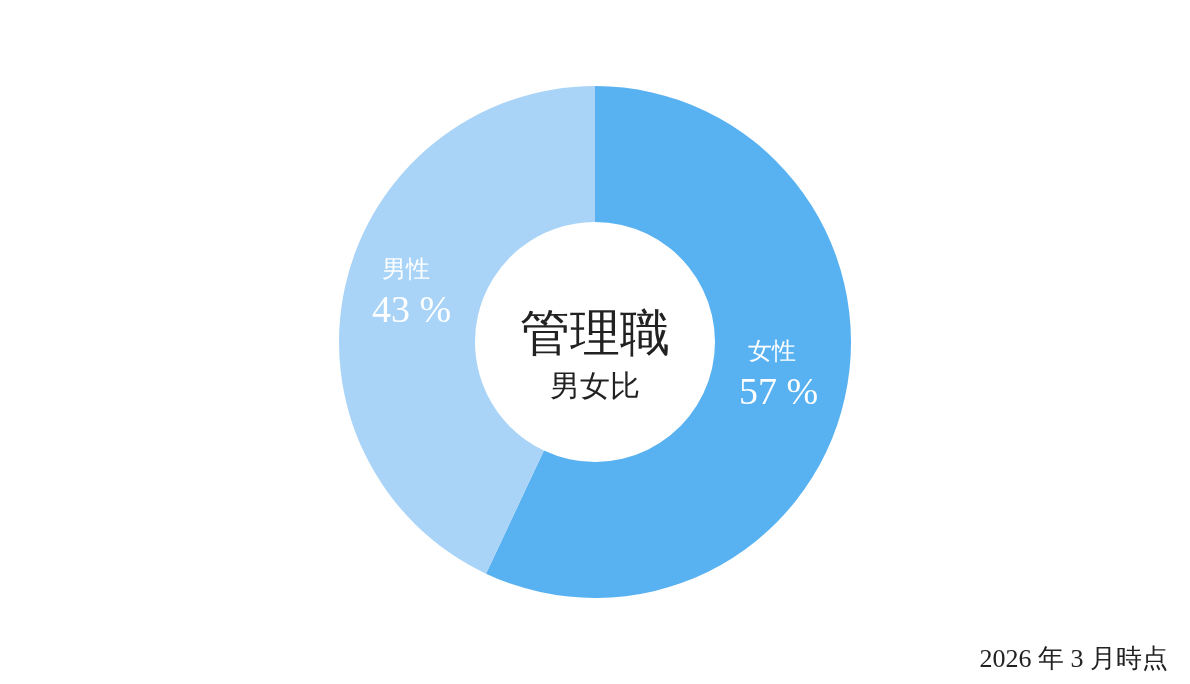 The image size is (1190, 684). Describe the element at coordinates (772, 351) in the screenshot. I see `category-label: 女性` at that location.